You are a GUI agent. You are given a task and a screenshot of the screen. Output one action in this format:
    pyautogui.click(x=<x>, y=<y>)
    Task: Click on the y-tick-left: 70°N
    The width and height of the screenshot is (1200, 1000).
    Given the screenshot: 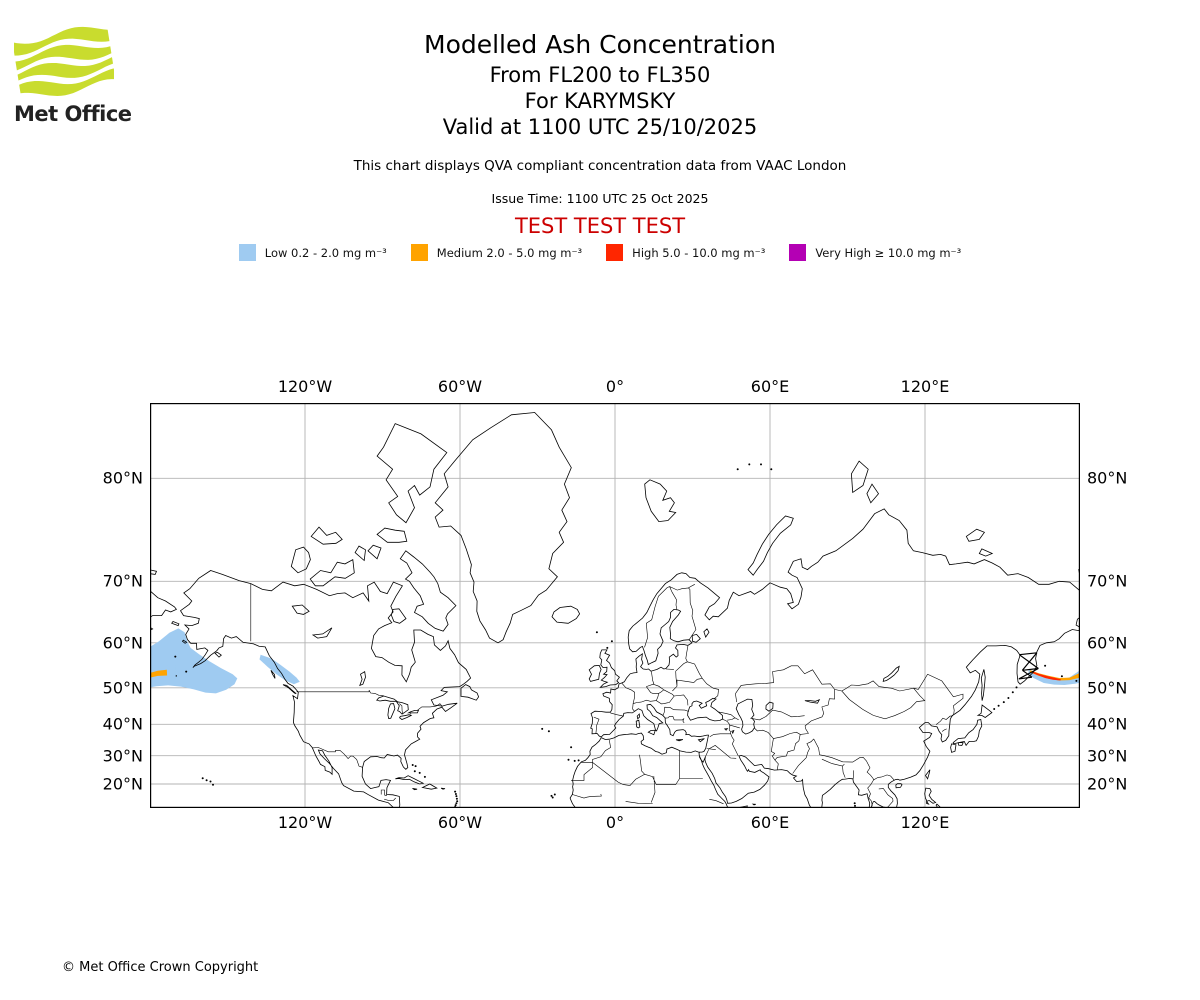 What is the action you would take?
    pyautogui.click(x=122, y=581)
    